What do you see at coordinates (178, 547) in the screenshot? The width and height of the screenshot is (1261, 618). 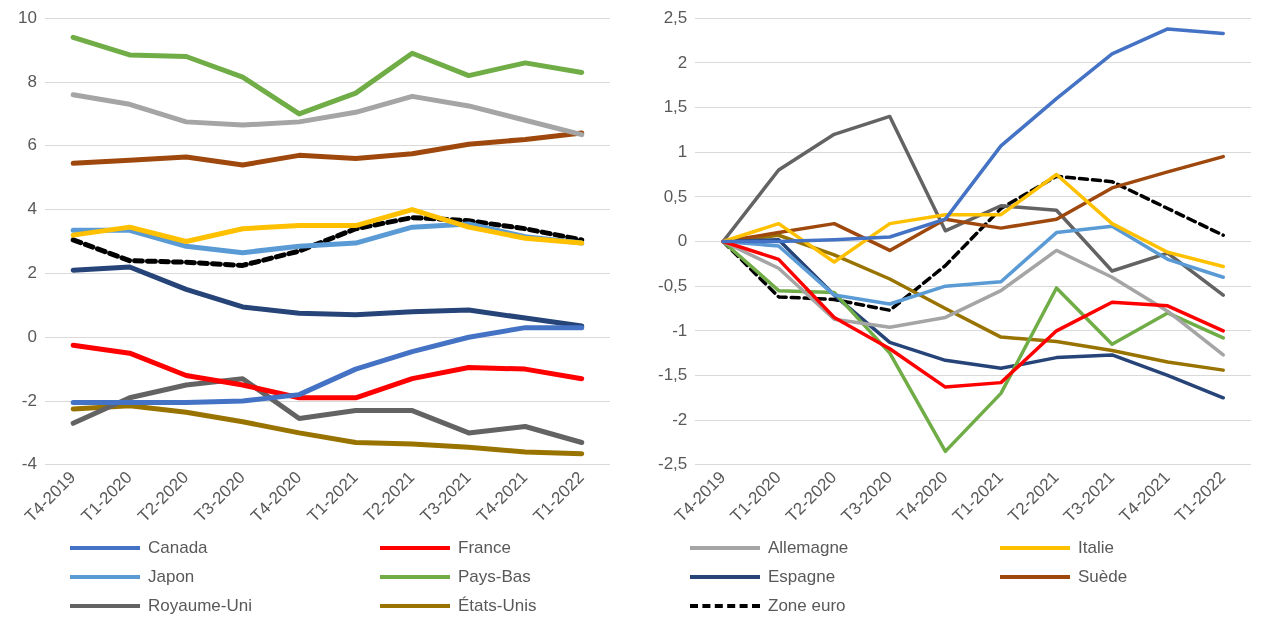 I see `legend-label: Canada` at bounding box center [178, 547].